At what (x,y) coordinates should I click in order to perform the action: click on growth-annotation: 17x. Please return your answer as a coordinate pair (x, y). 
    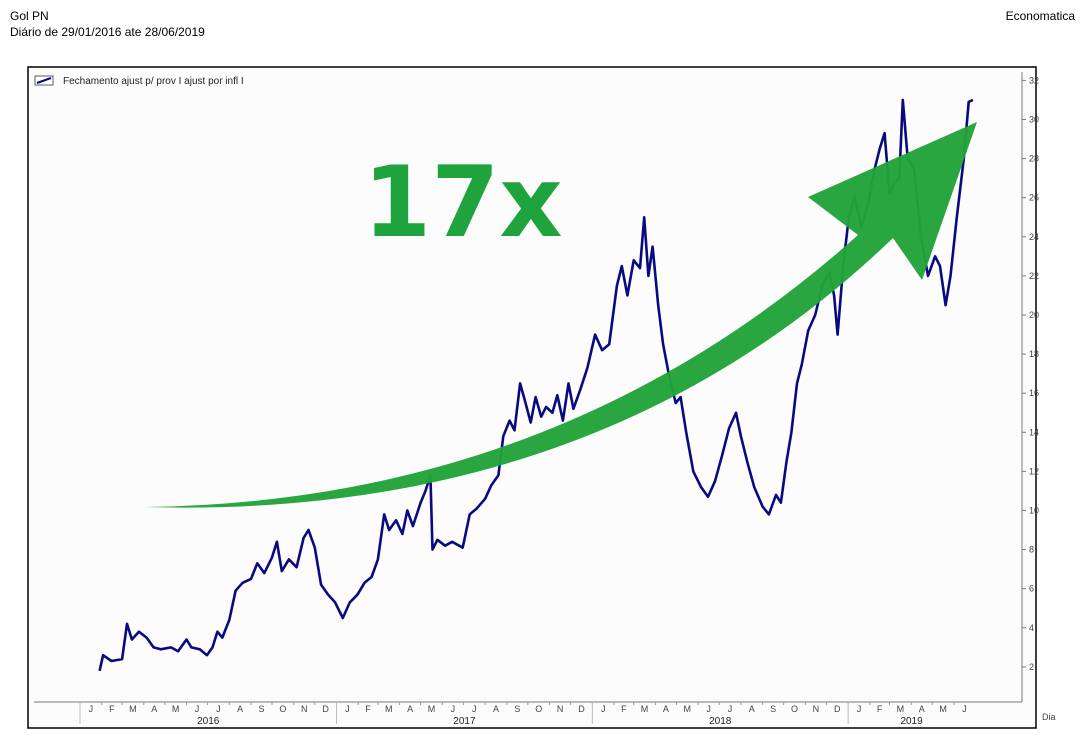
    Looking at the image, I should click on (463, 203).